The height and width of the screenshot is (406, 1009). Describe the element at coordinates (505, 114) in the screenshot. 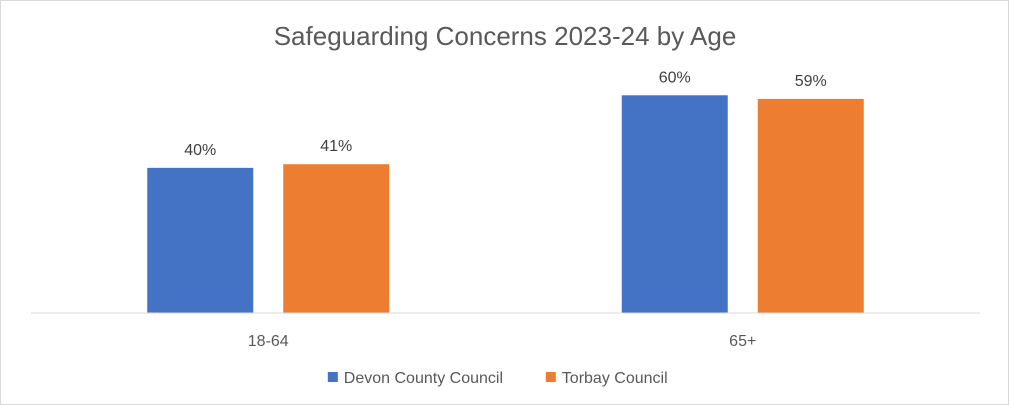

I see `data-labels-group: 40% 41% 60% 59%` at that location.